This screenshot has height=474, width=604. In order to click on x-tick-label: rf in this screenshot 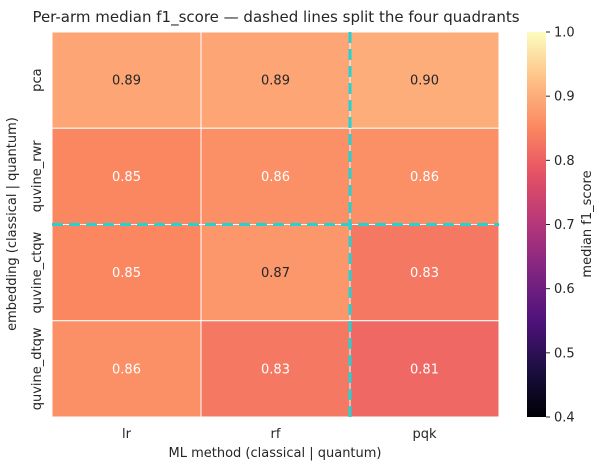, I will do `click(276, 434)`.